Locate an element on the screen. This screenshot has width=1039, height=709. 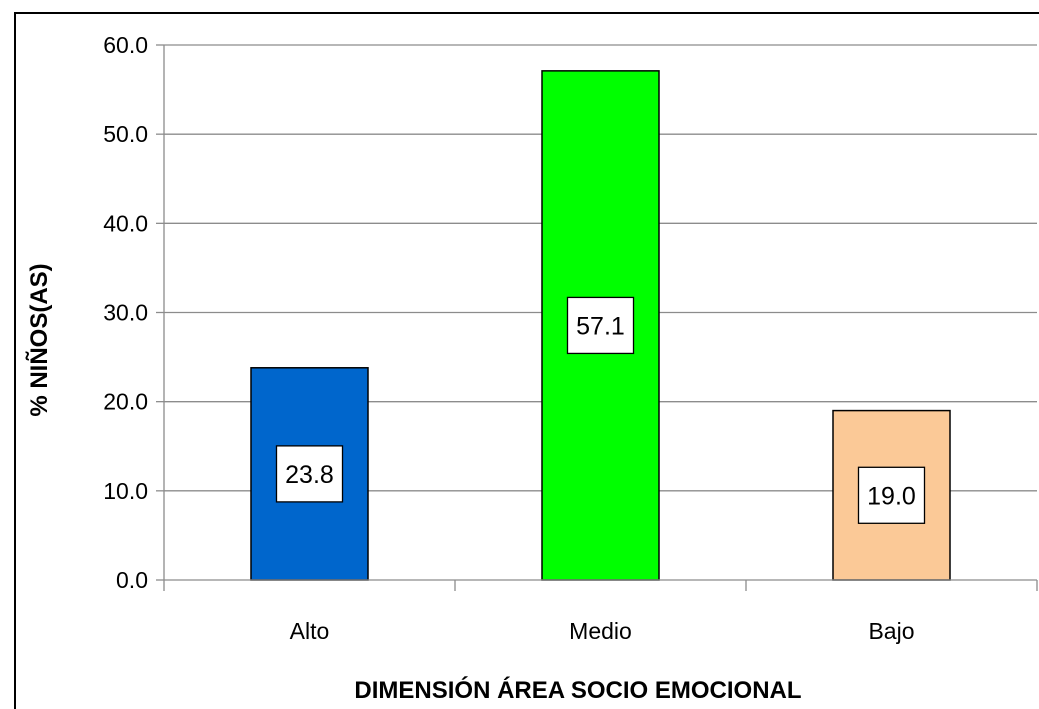
y-axis-title: % NIÑOS(AS) is located at coordinates (39, 339).